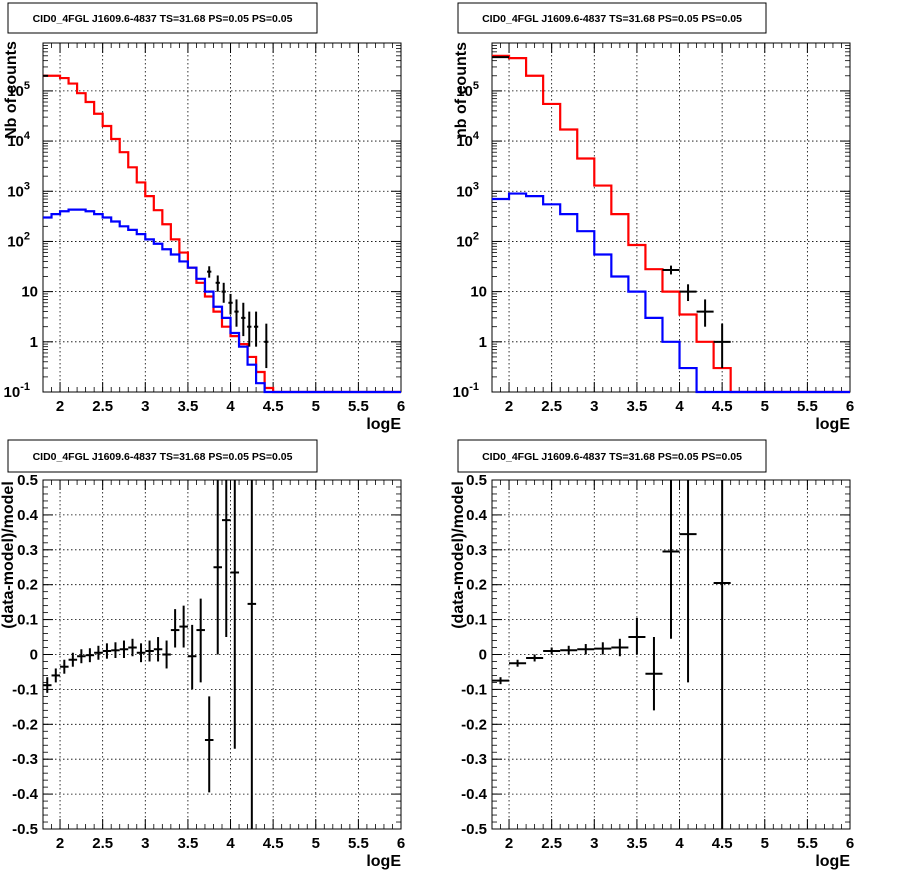  I want to click on y-axis-label: nb of counts, so click(461, 90).